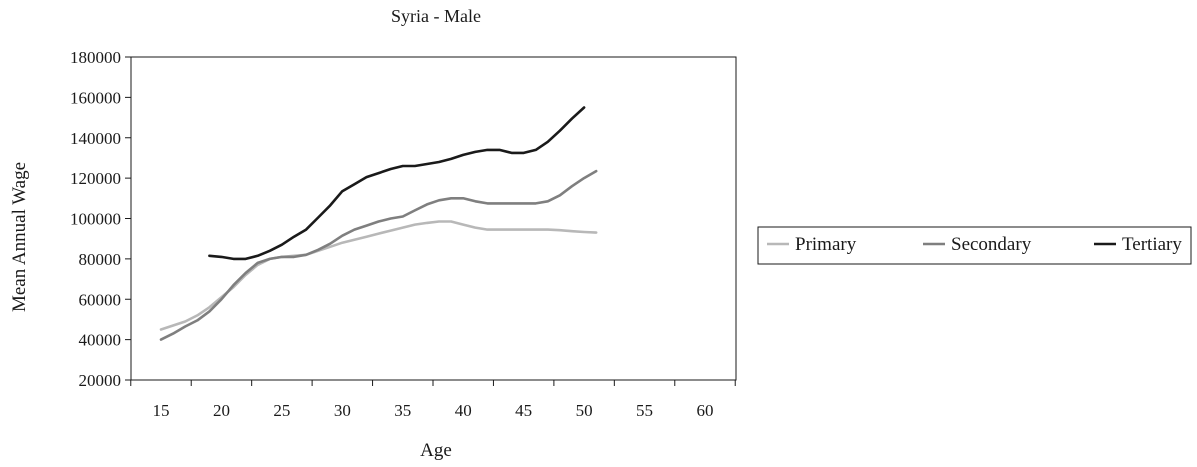 This screenshot has height=467, width=1197. Describe the element at coordinates (281, 410) in the screenshot. I see `x-tick-label: 25` at that location.